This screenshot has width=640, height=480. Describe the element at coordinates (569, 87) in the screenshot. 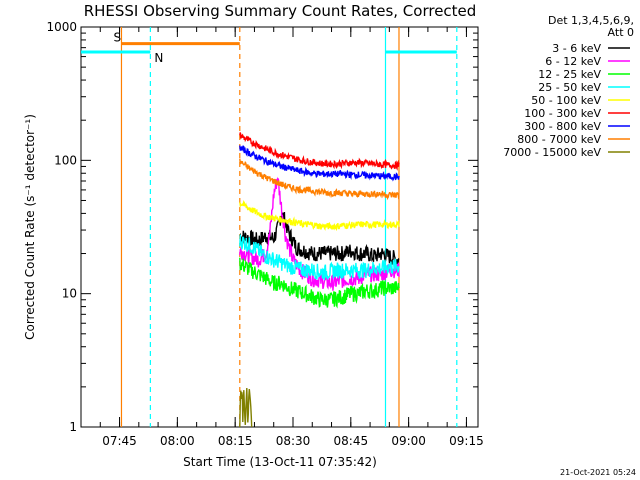

I see `legend-entry-label: 25 - 50 keV` at that location.